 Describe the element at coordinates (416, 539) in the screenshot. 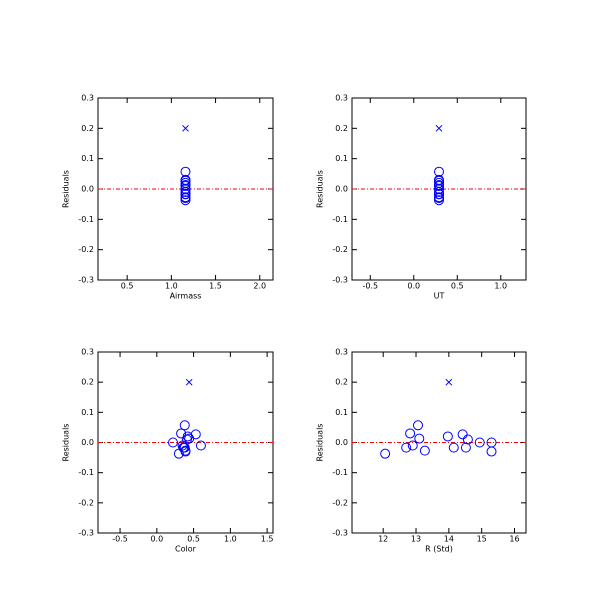

I see `x-tick-label: 13` at that location.